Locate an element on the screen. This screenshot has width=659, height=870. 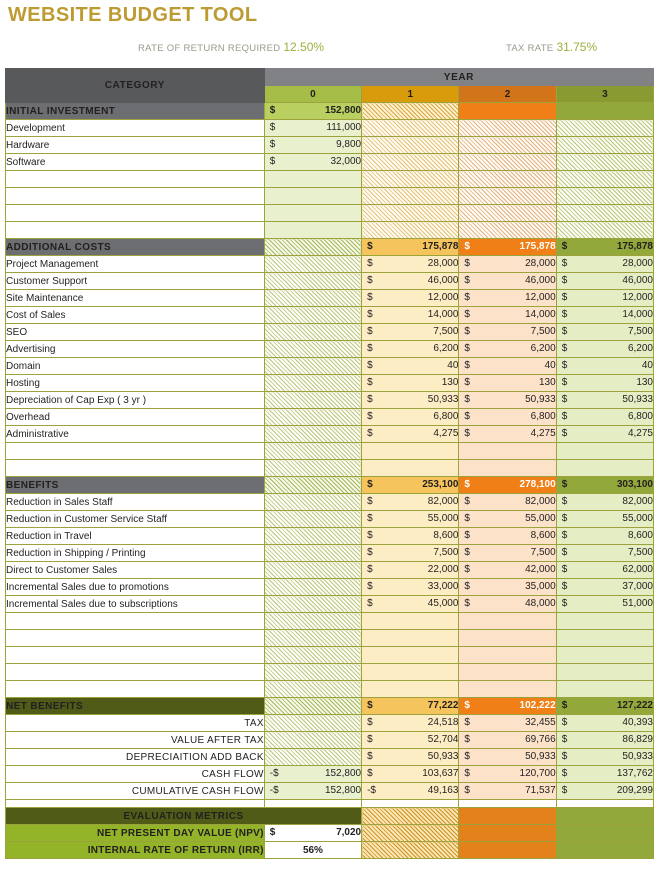
money-cell: $32,000 is located at coordinates (313, 162).